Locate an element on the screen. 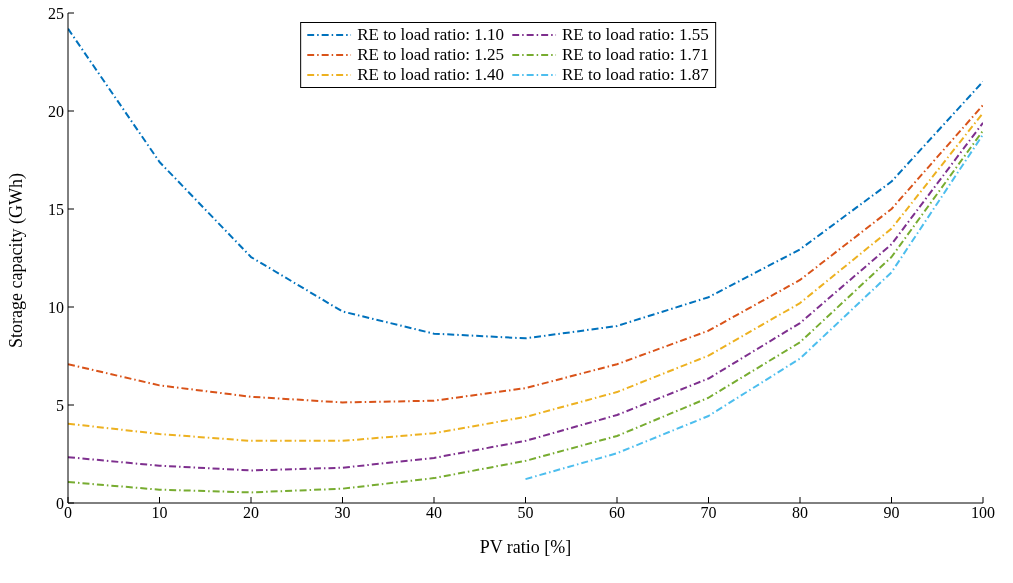  y-tick-label: 25 is located at coordinates (56, 13).